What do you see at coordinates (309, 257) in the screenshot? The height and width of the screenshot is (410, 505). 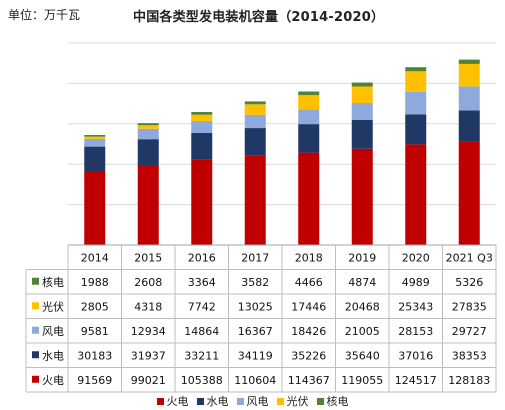 I see `x-tick-label: 2018` at bounding box center [309, 257].